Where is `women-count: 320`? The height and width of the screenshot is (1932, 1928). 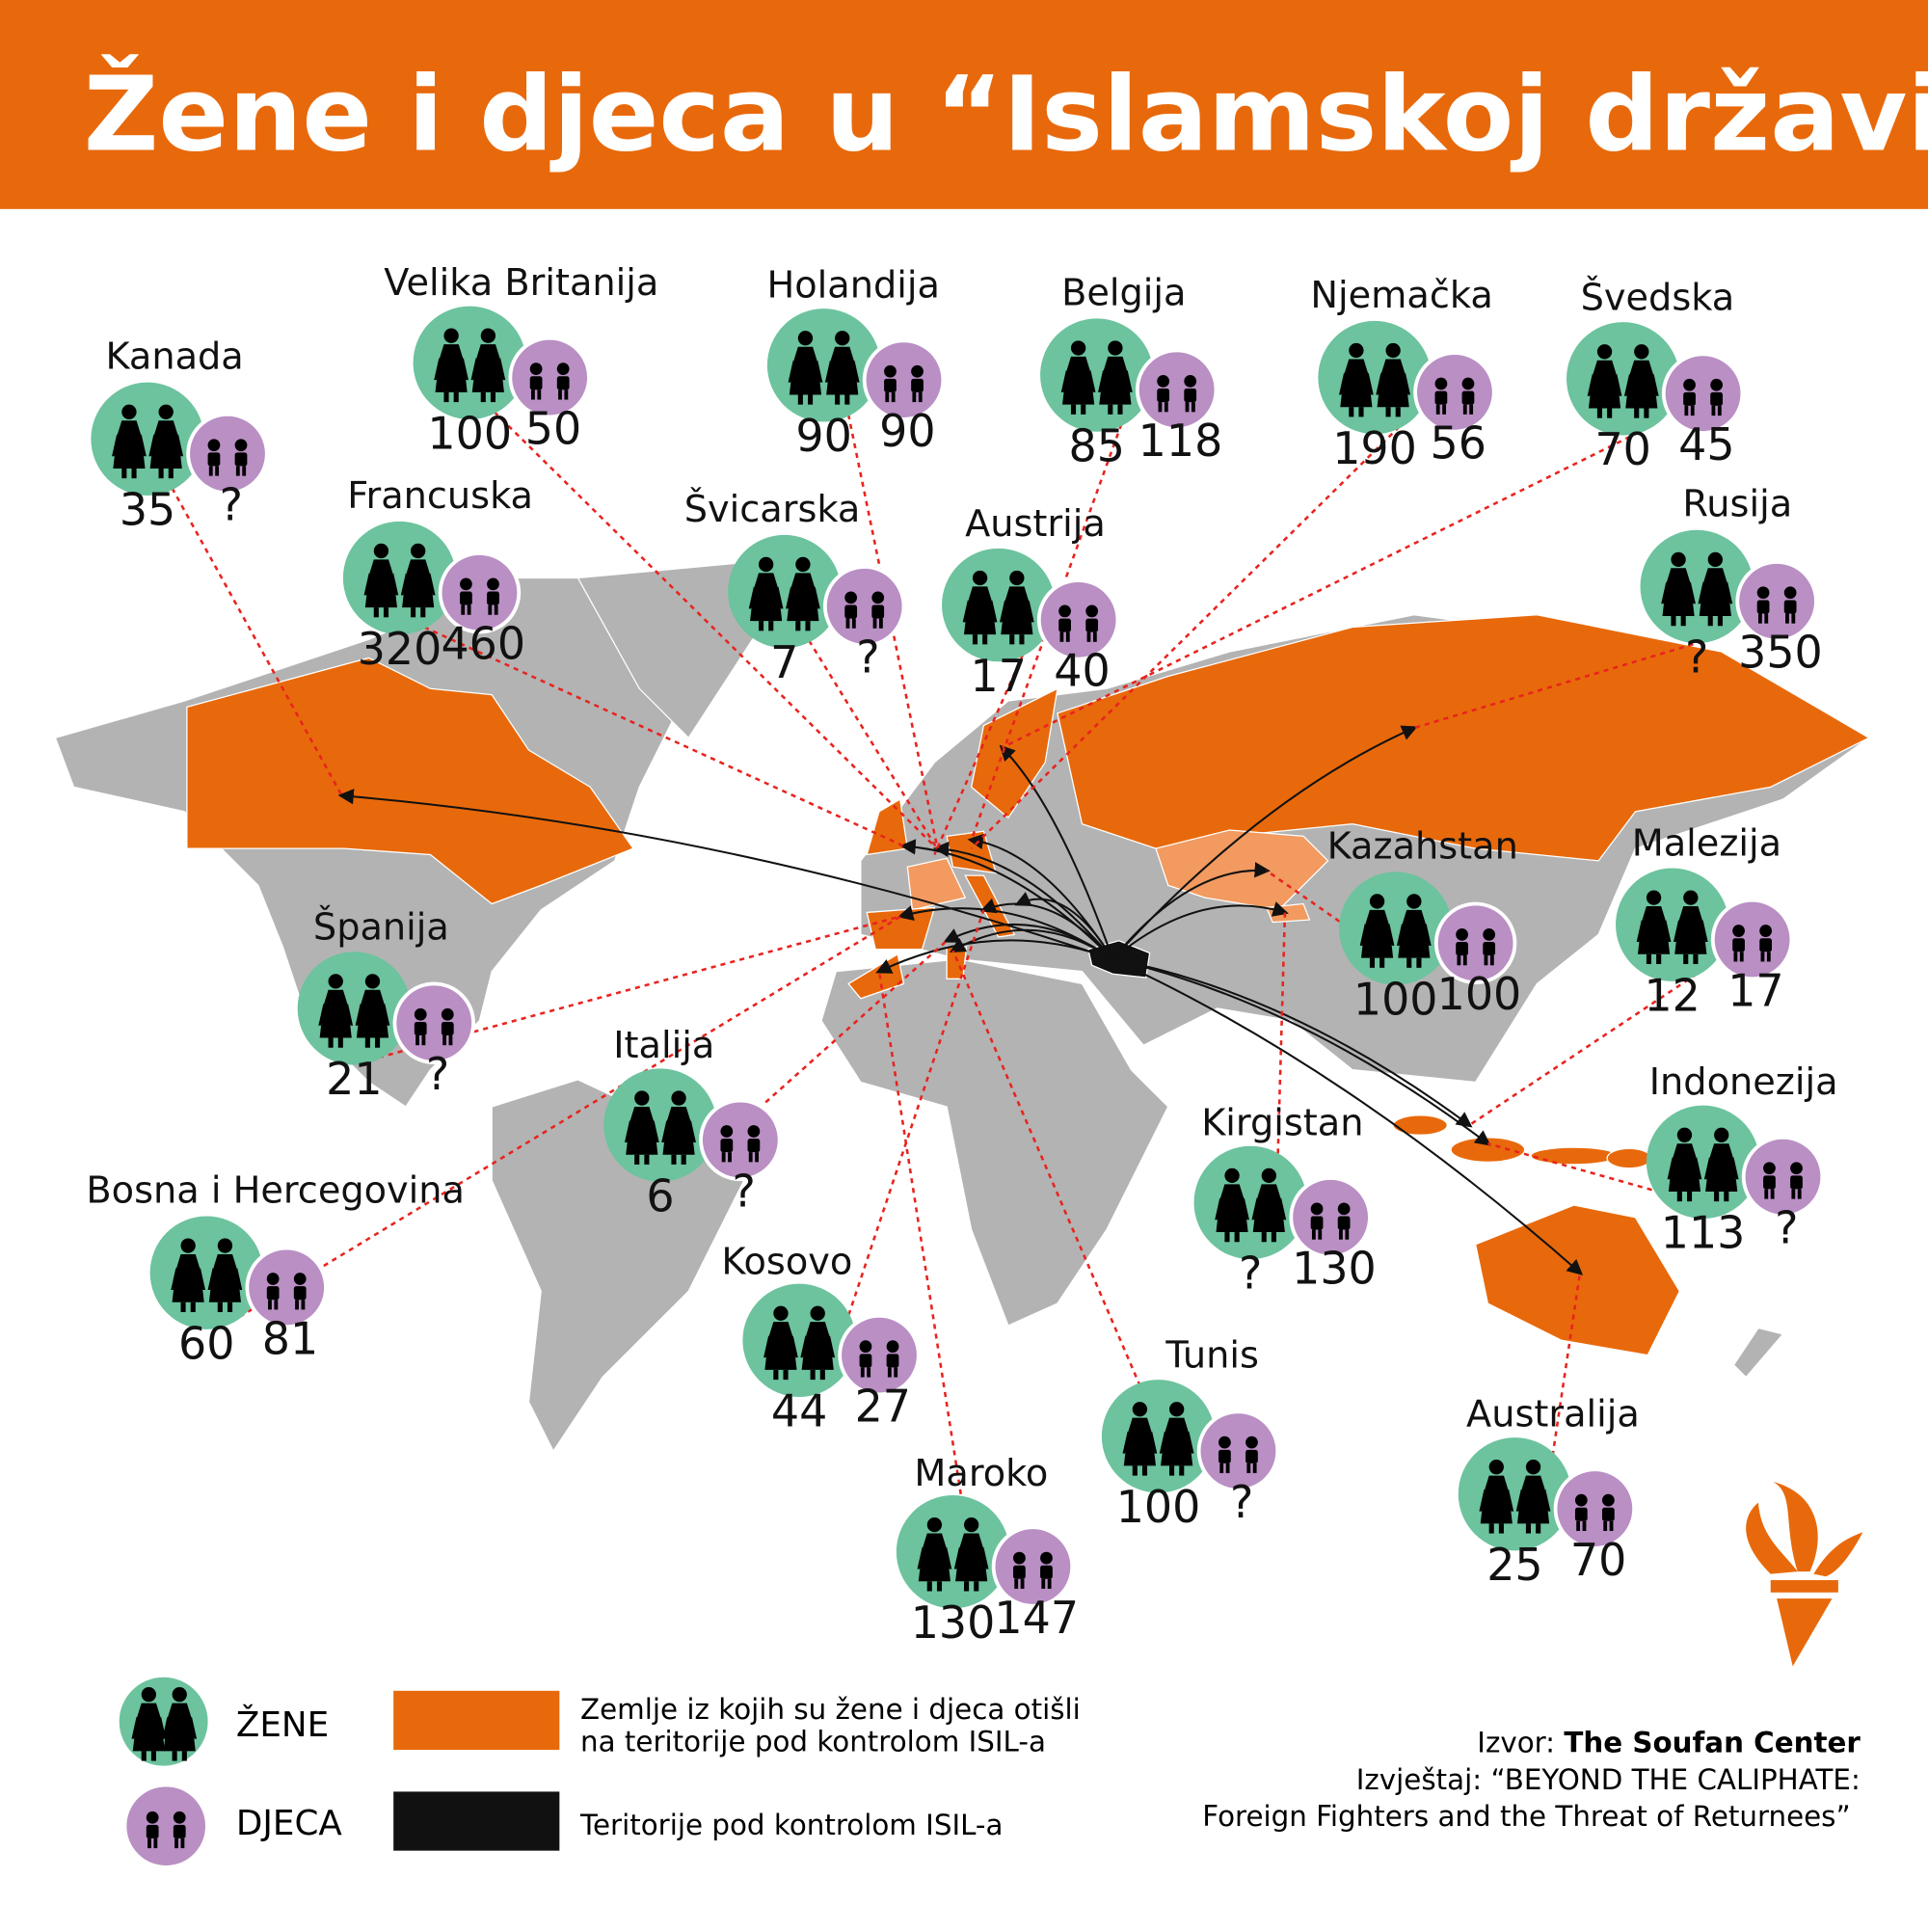 women-count: 320 is located at coordinates (400, 649).